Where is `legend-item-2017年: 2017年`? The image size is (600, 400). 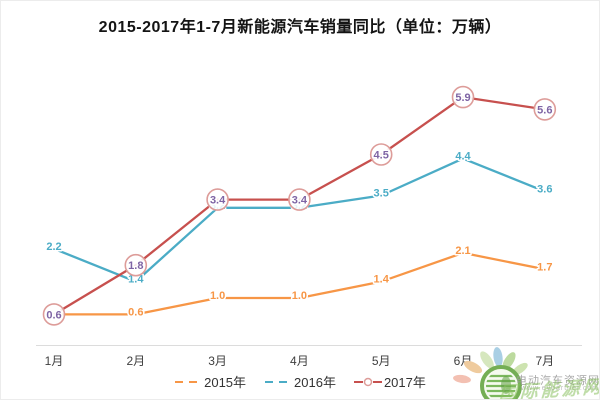 legend-item-2017年: 2017年 is located at coordinates (389, 381).